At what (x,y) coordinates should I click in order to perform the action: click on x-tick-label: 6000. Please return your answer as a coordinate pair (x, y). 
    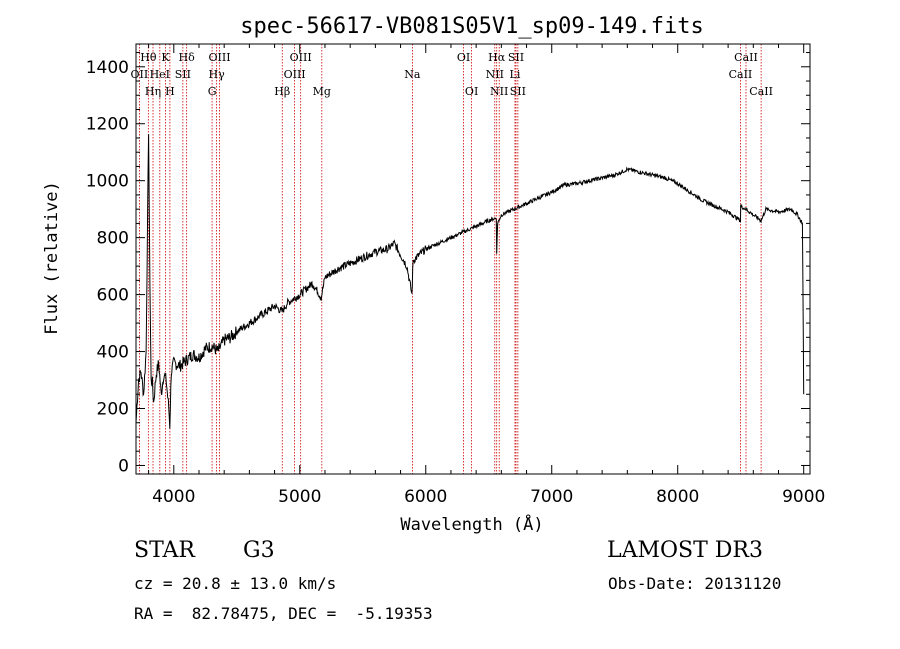
    Looking at the image, I should click on (425, 497).